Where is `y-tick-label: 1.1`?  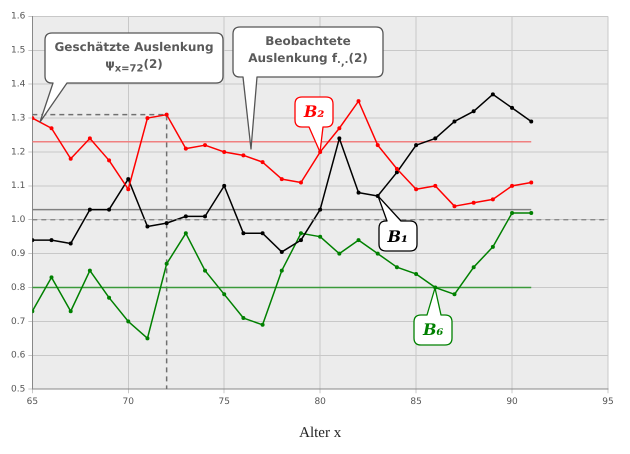 y-tick-label: 1.1 is located at coordinates (18, 186).